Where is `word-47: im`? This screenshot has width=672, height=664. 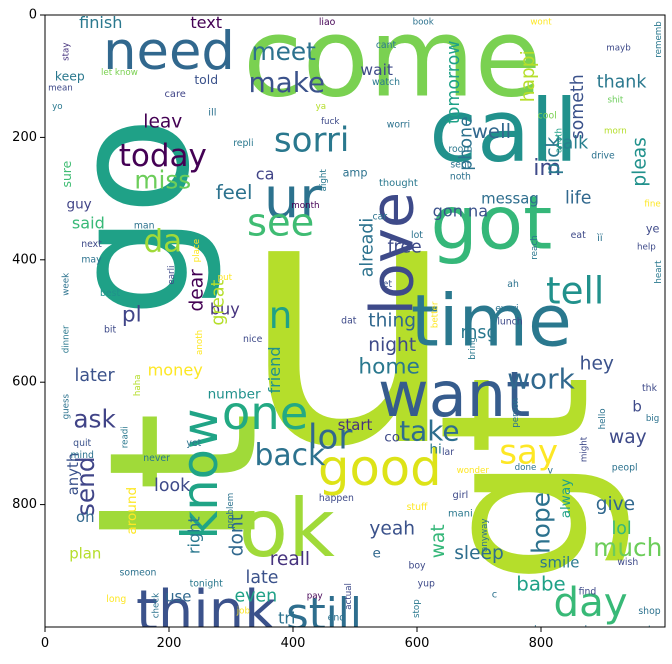
word-47: im is located at coordinates (547, 168).